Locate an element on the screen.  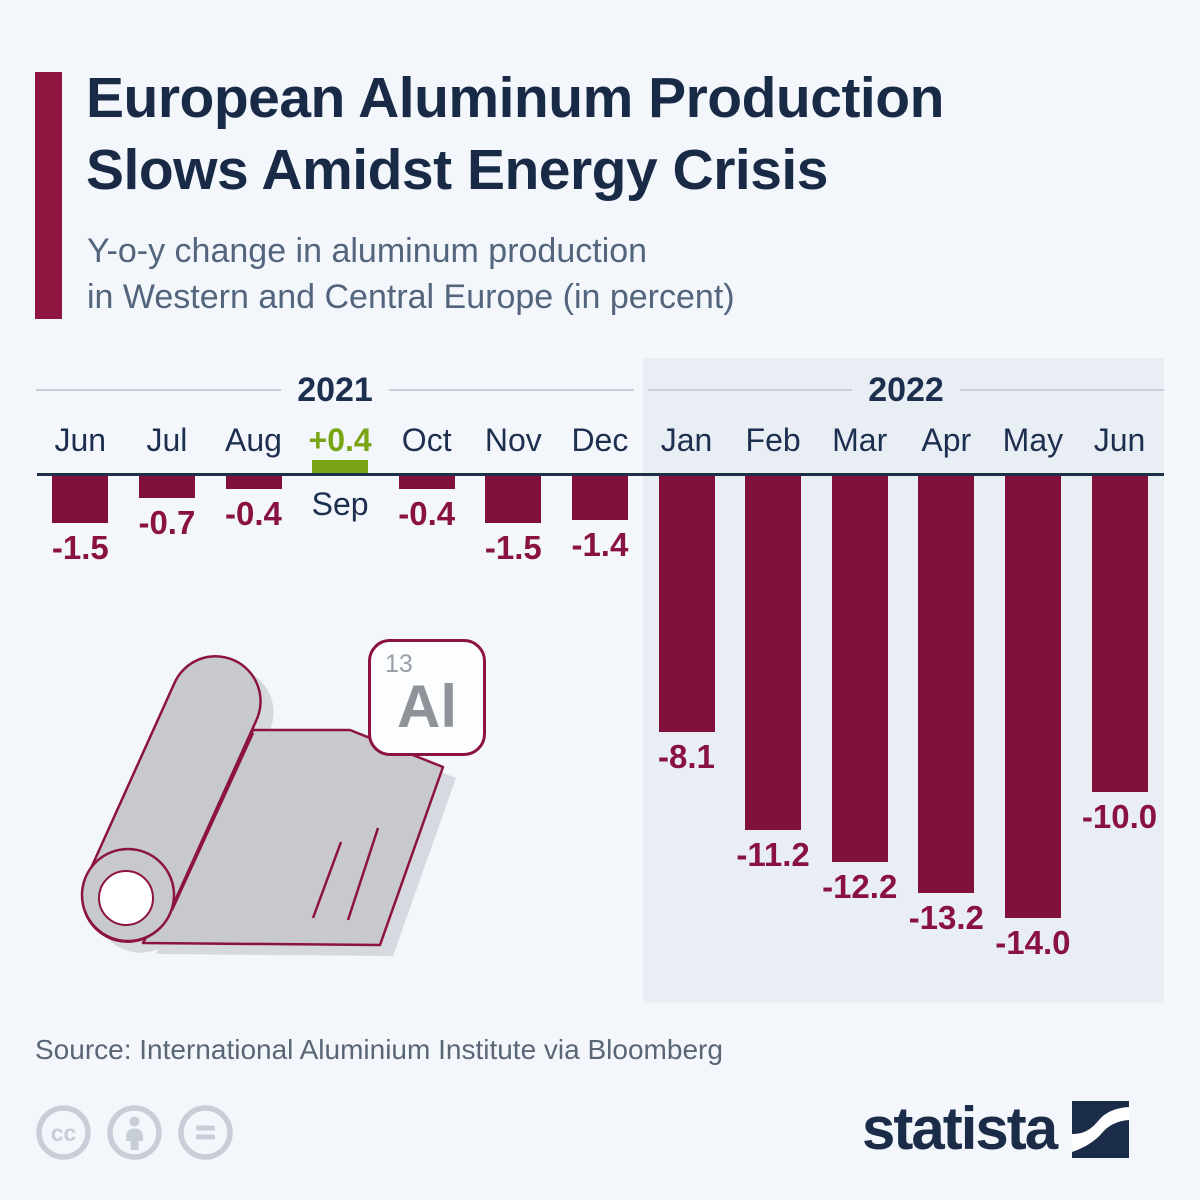
bar-2022-jun is located at coordinates (1119, 634).